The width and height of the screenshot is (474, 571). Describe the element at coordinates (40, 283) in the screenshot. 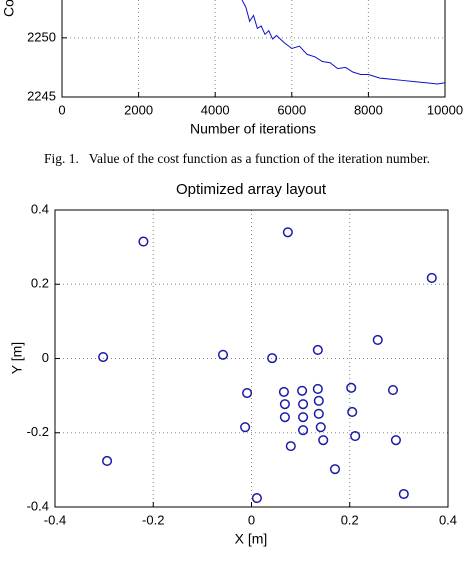

I see `y-tick-label: 0.2` at that location.